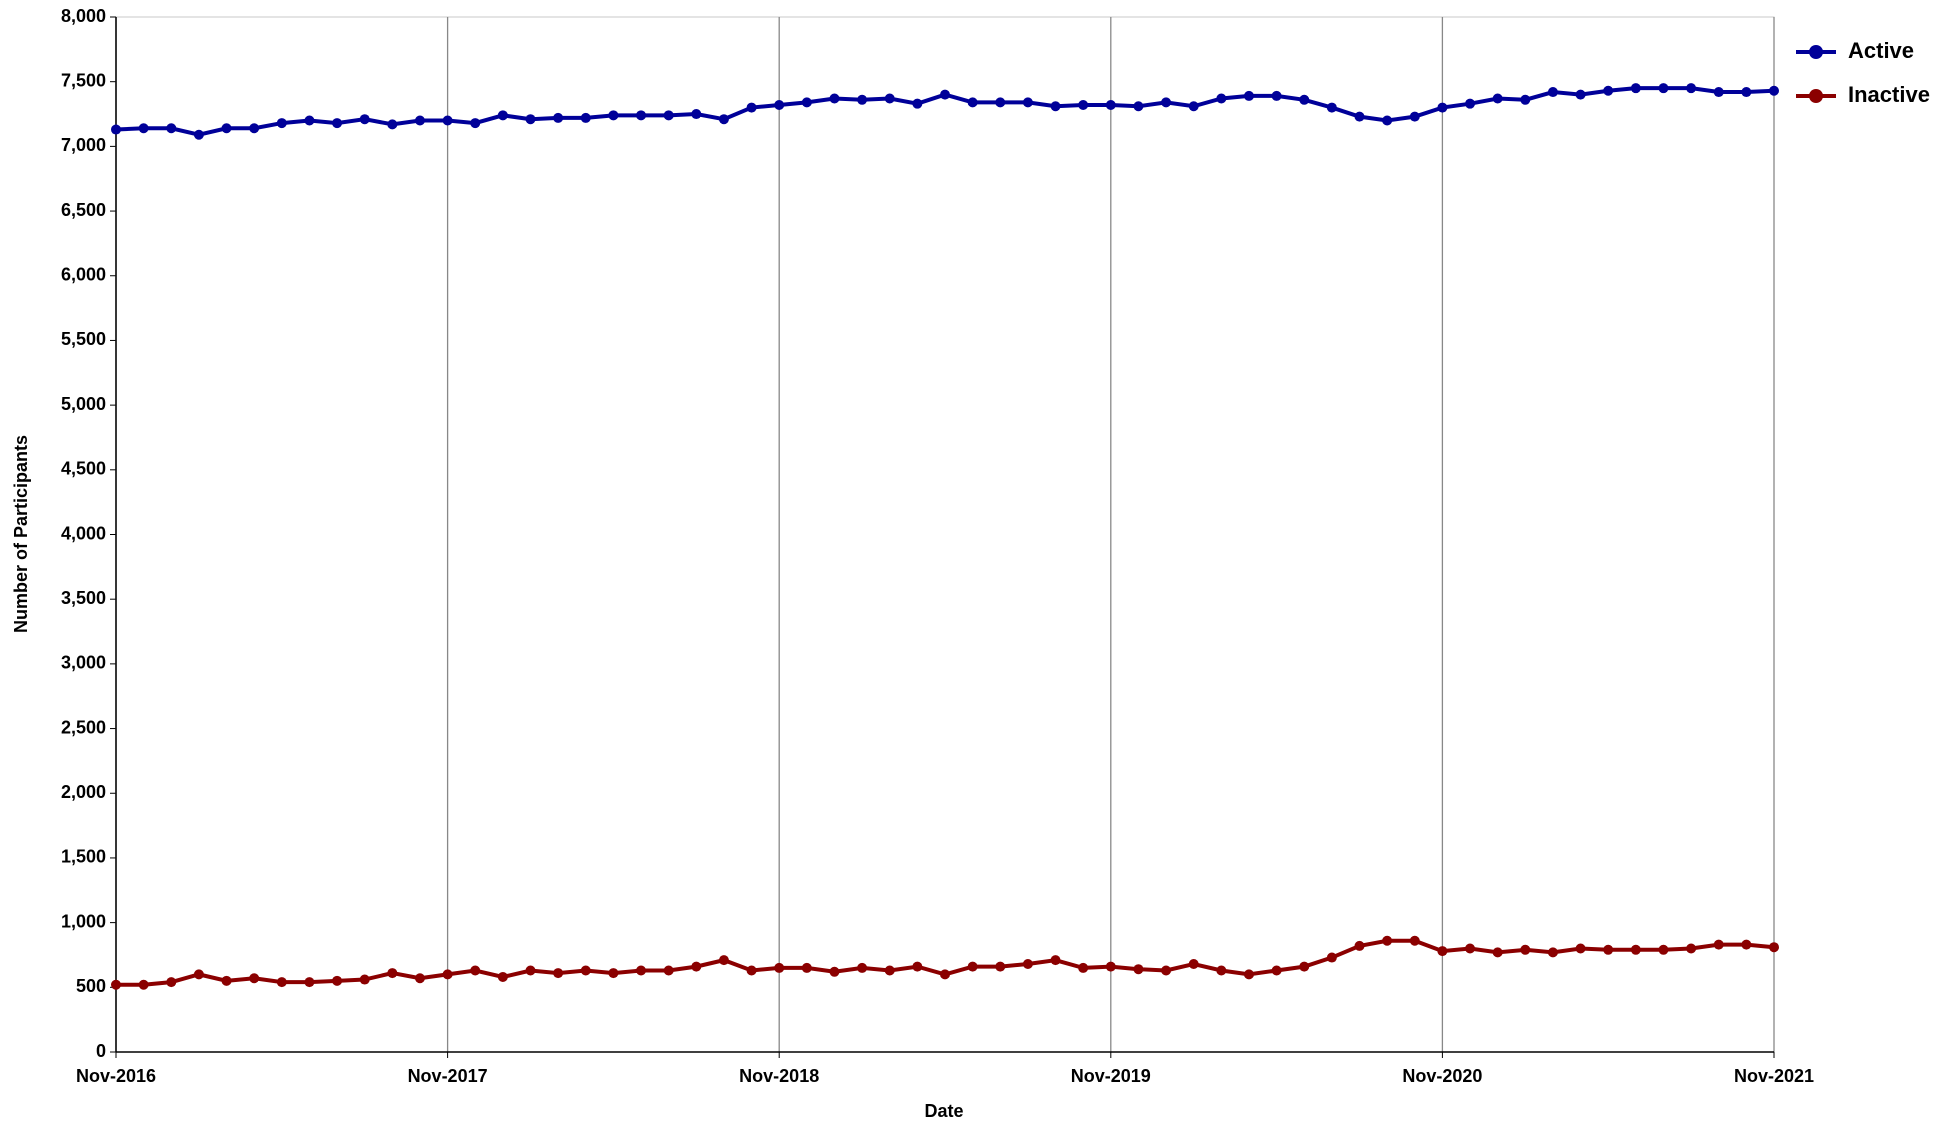 Image resolution: width=1951 pixels, height=1127 pixels. Describe the element at coordinates (448, 1076) in the screenshot. I see `x-tick-label: Nov-2017` at that location.